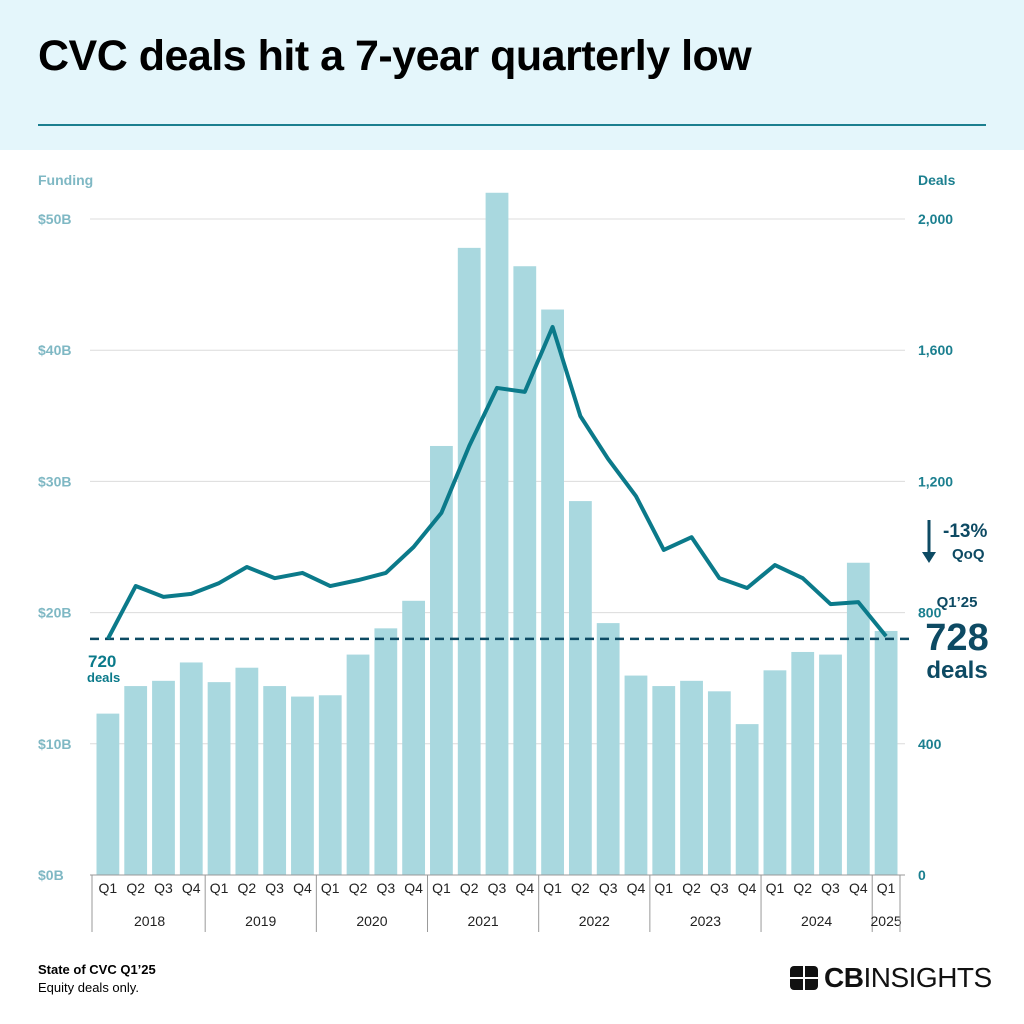  Describe the element at coordinates (54, 744) in the screenshot. I see `left-tick-label: $10B` at that location.